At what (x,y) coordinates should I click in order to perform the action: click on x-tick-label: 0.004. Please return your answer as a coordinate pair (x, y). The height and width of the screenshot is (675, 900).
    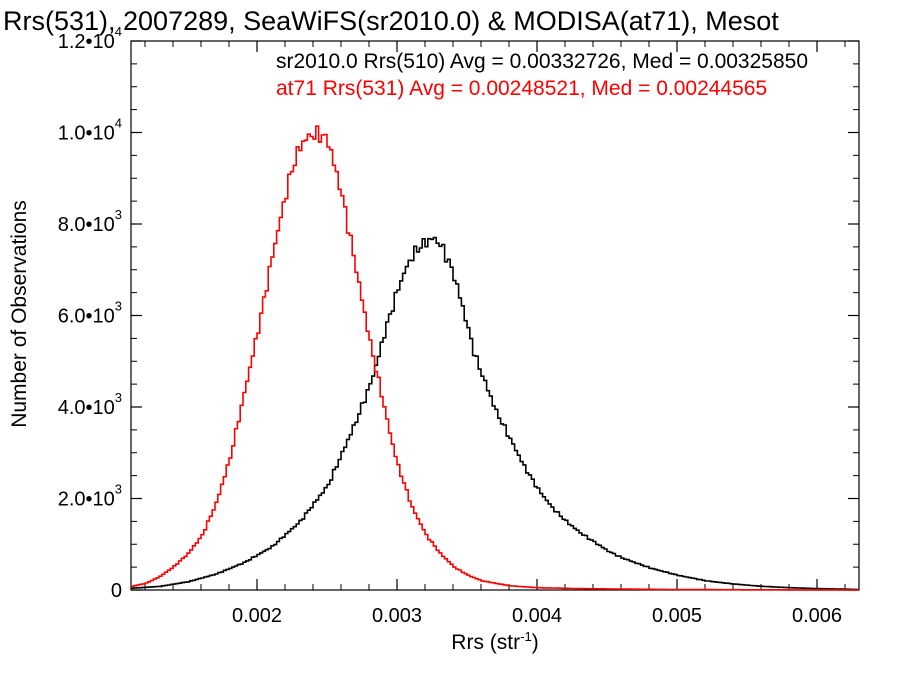
    Looking at the image, I should click on (537, 616).